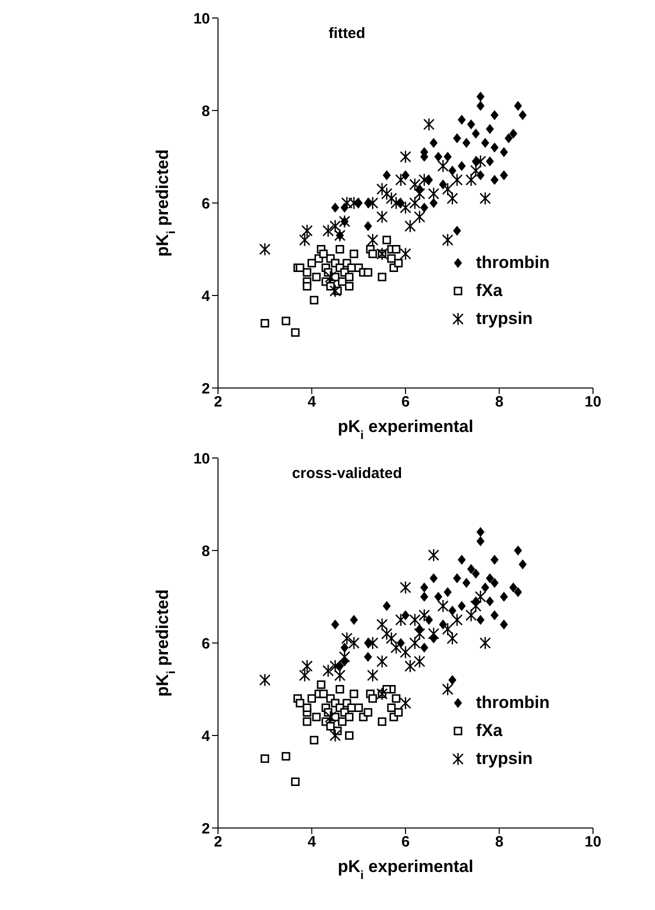  Describe the element at coordinates (347, 473) in the screenshot. I see `text: cross-validated` at that location.